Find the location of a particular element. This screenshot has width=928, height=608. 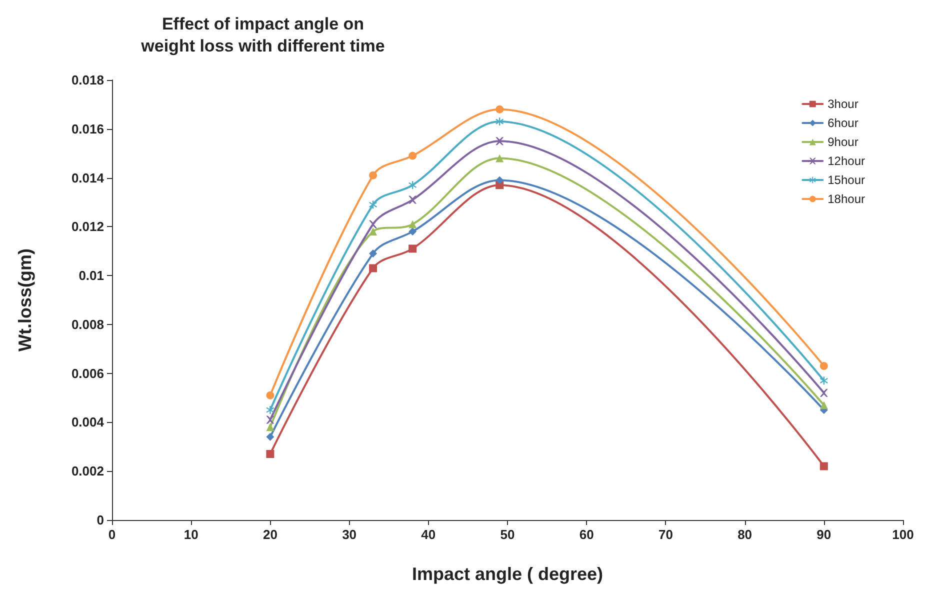

x-tick-label: 90 is located at coordinates (824, 534).